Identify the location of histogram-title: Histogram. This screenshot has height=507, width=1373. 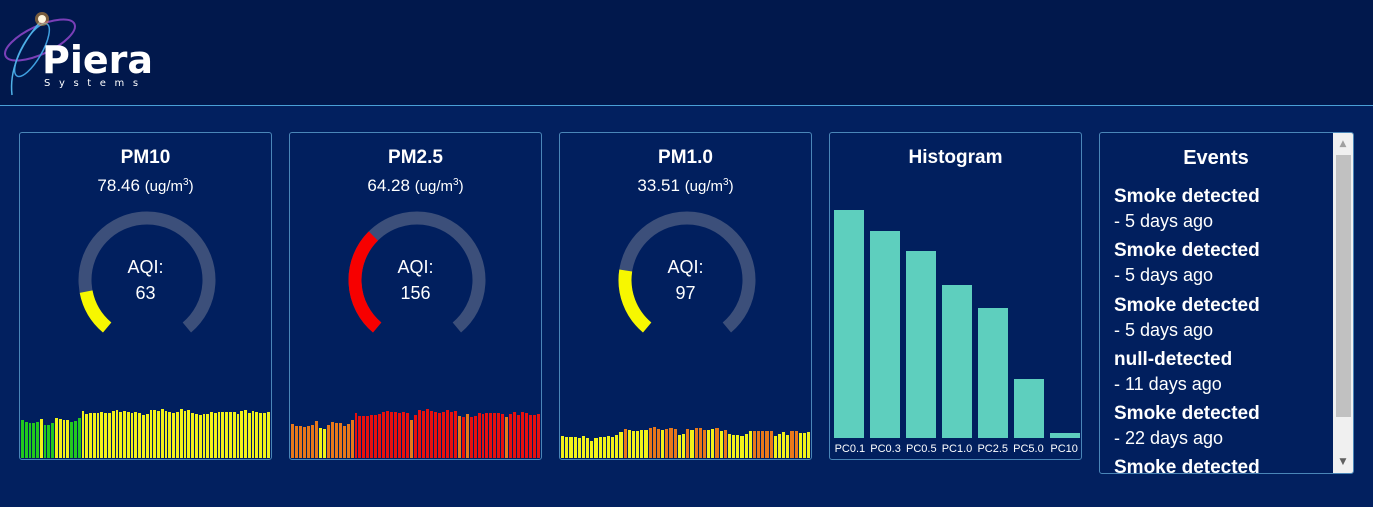
(955, 157).